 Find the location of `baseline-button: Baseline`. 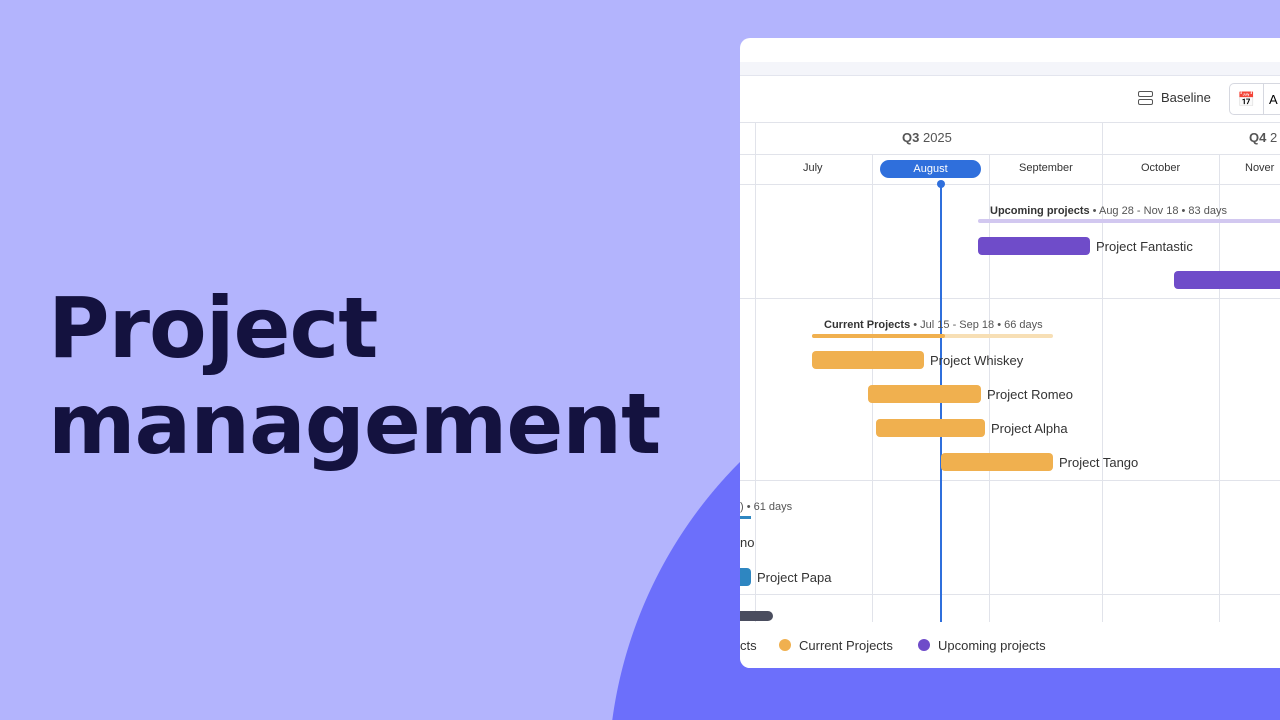

baseline-button: Baseline is located at coordinates (1174, 97).